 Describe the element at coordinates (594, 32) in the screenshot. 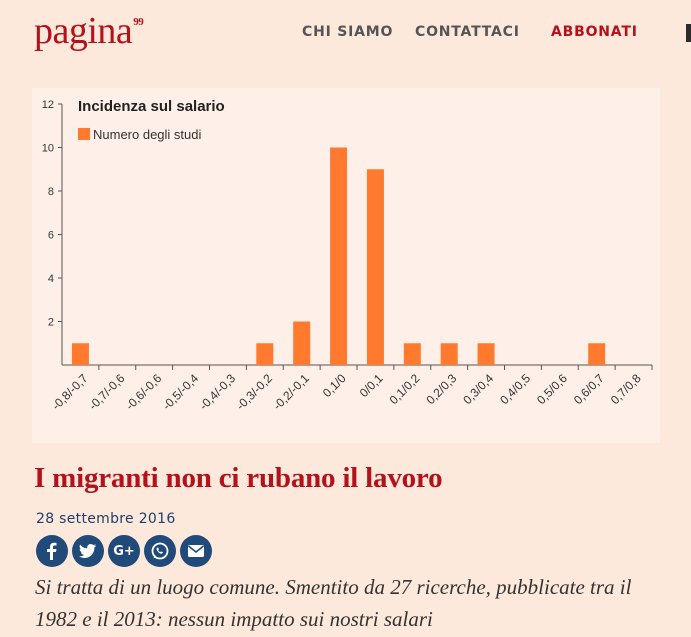

I see `nav-abbonati: ABBONATI` at that location.